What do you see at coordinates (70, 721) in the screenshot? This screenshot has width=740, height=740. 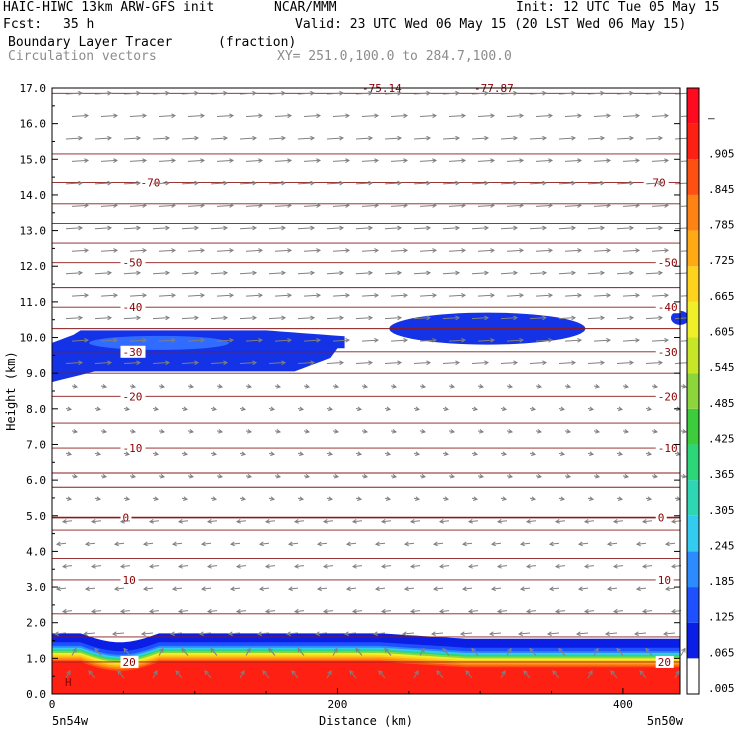 I see `left-endpoint: 5n54w` at bounding box center [70, 721].